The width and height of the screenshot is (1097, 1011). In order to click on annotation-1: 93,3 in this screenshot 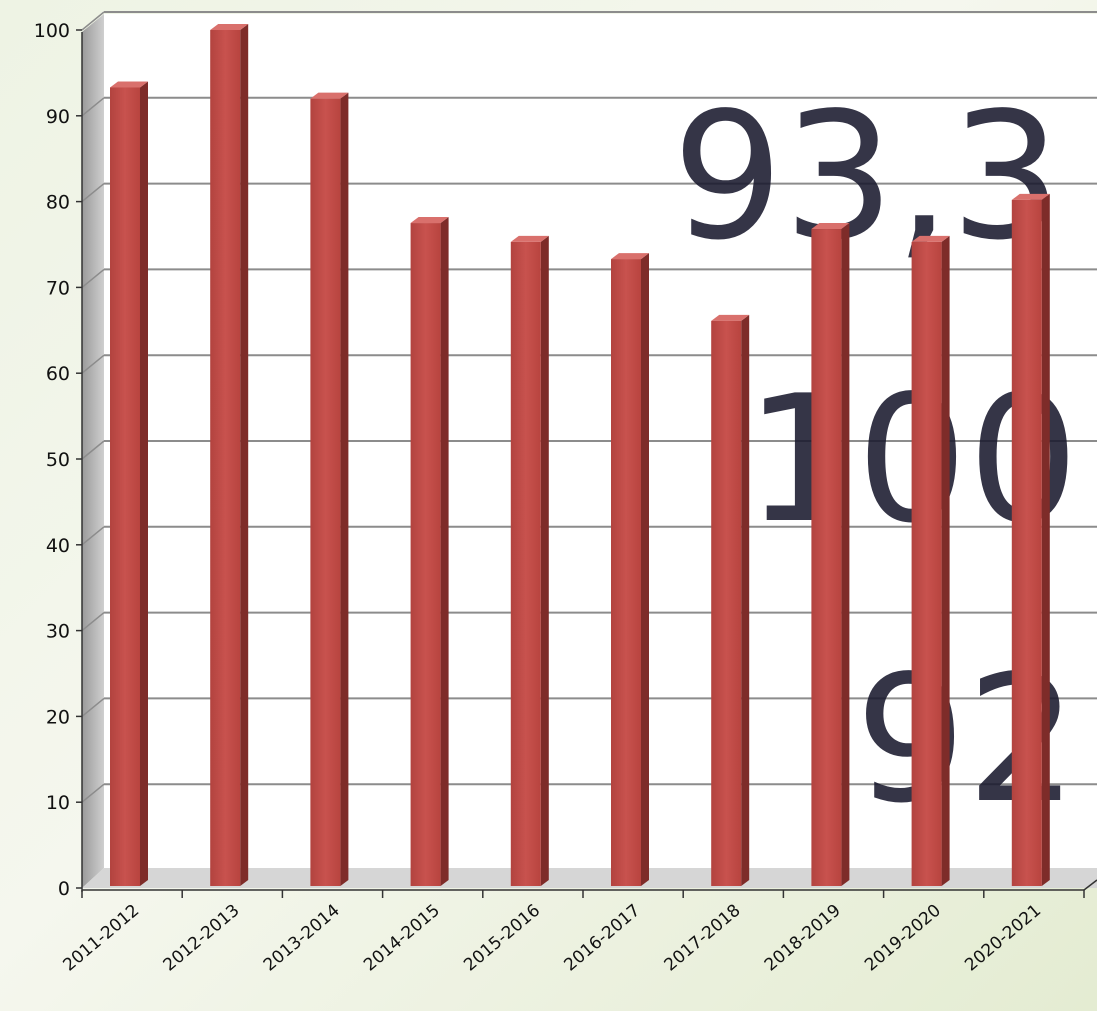, I will do `click(867, 177)`.